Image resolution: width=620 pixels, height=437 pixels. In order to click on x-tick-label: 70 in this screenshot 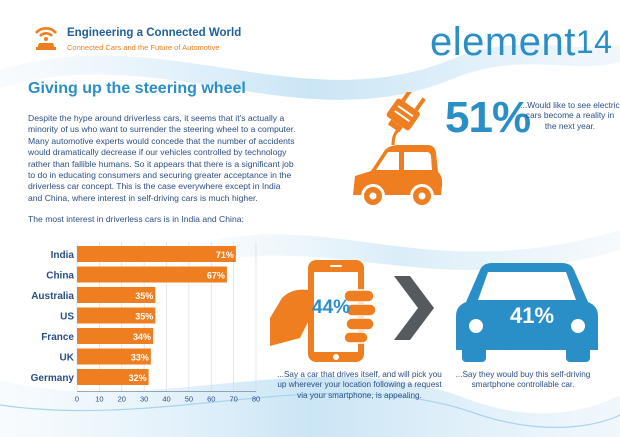, I will do `click(233, 399)`.